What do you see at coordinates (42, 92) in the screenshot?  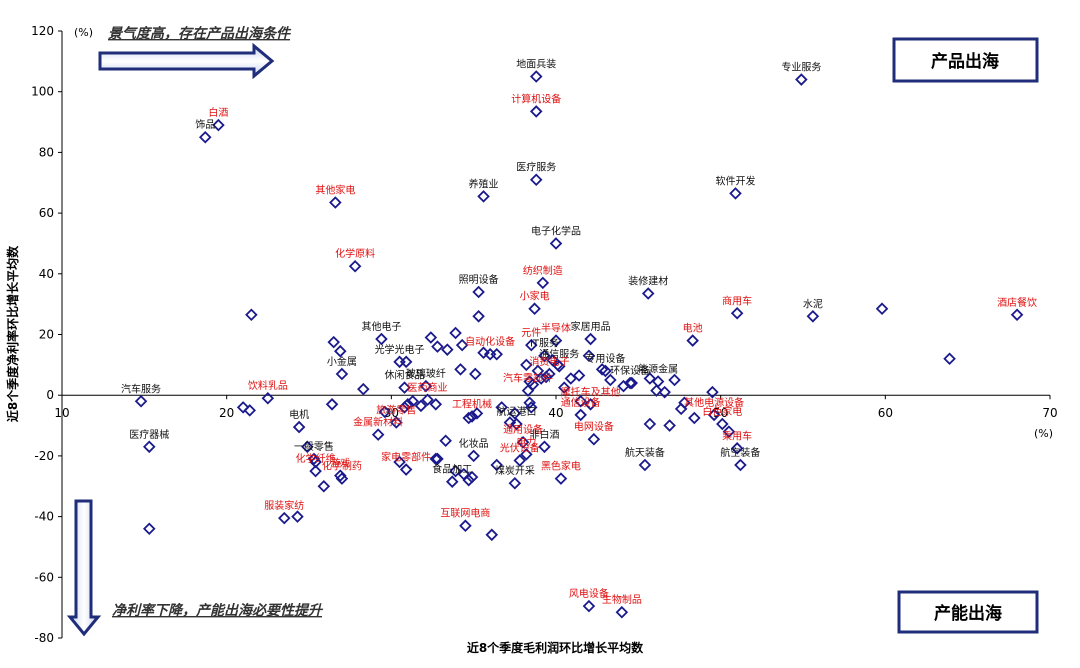 I see `y-tick-label: 100` at bounding box center [42, 92].